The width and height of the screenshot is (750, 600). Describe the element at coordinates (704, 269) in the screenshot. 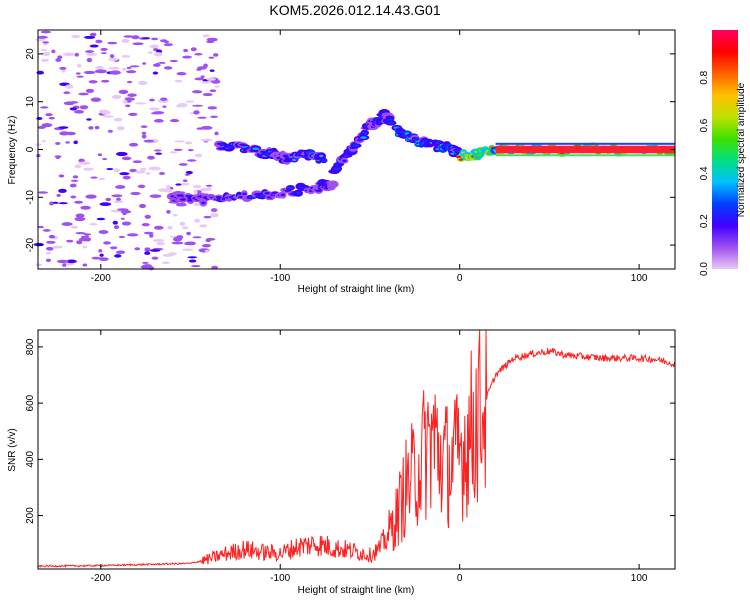

I see `colorbar-tick-label: 0.0` at that location.